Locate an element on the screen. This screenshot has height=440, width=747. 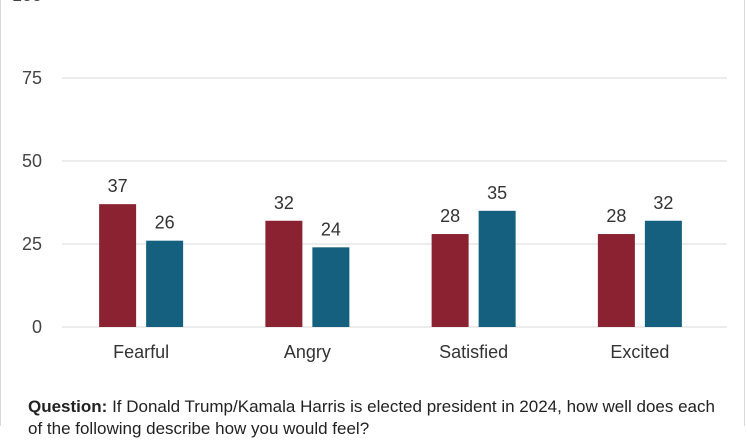
data-label-fearful-series-2: 26 is located at coordinates (165, 223).